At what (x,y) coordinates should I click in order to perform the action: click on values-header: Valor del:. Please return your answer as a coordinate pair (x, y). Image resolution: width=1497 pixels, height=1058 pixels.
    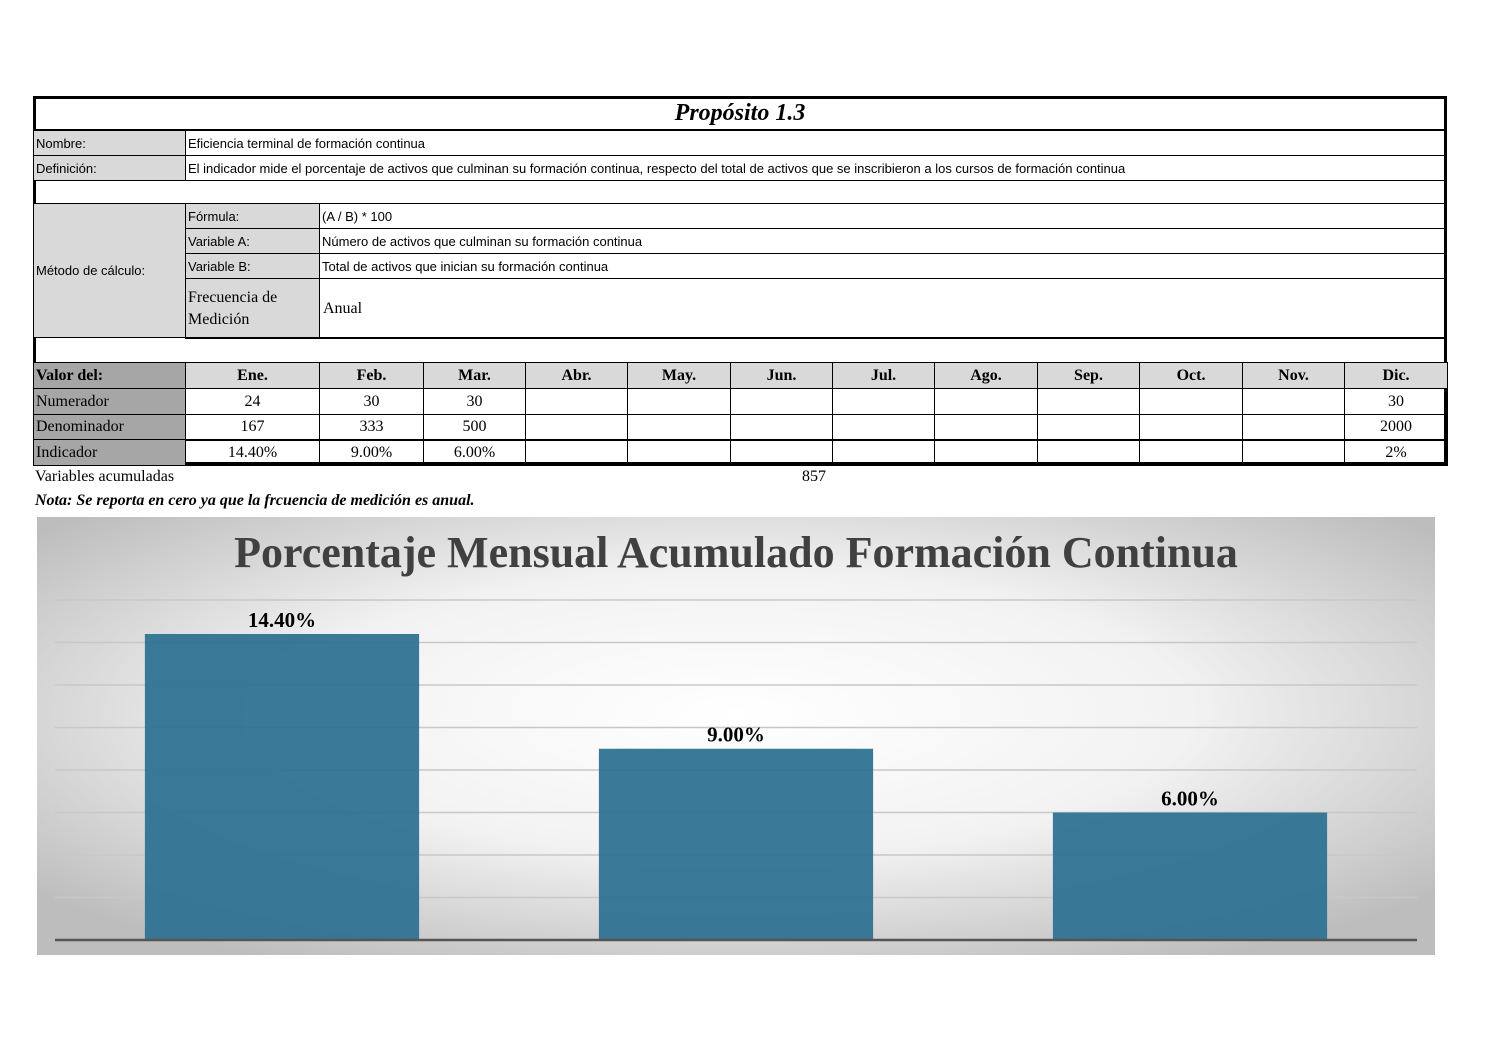
    Looking at the image, I should click on (109, 375).